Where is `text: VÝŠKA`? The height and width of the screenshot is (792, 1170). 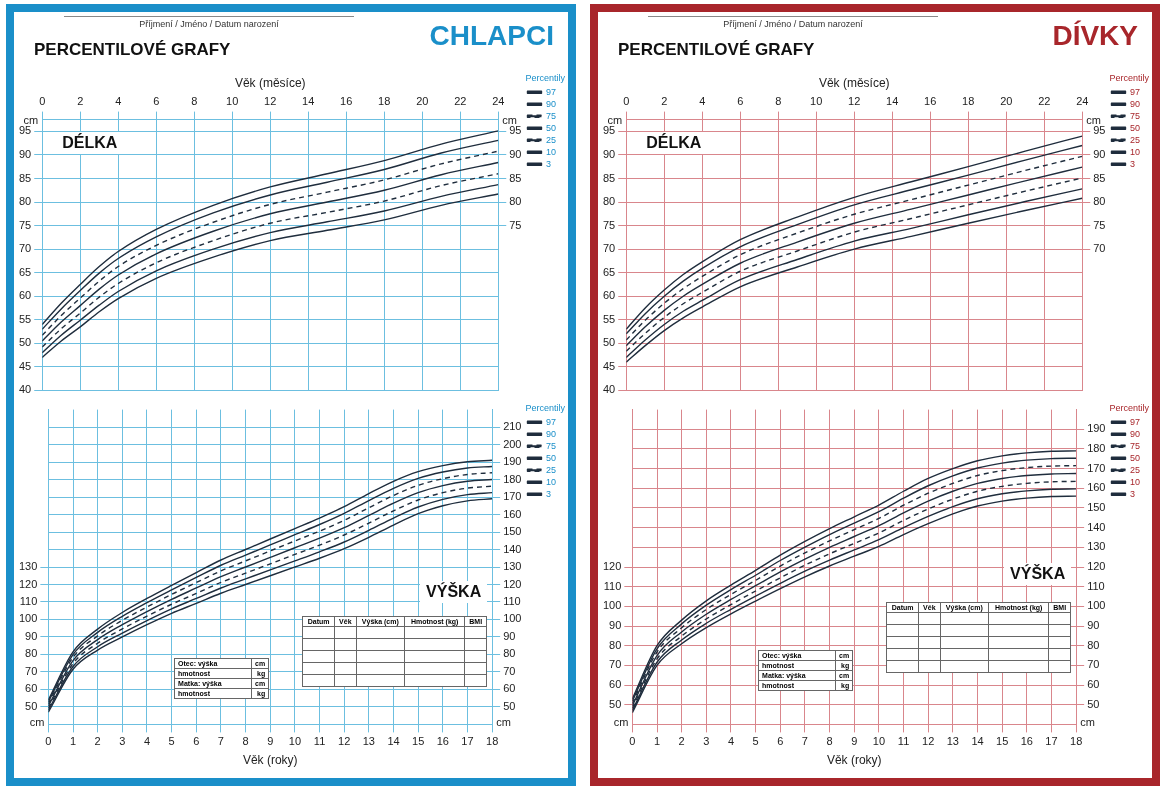 text: VÝŠKA is located at coordinates (1038, 574).